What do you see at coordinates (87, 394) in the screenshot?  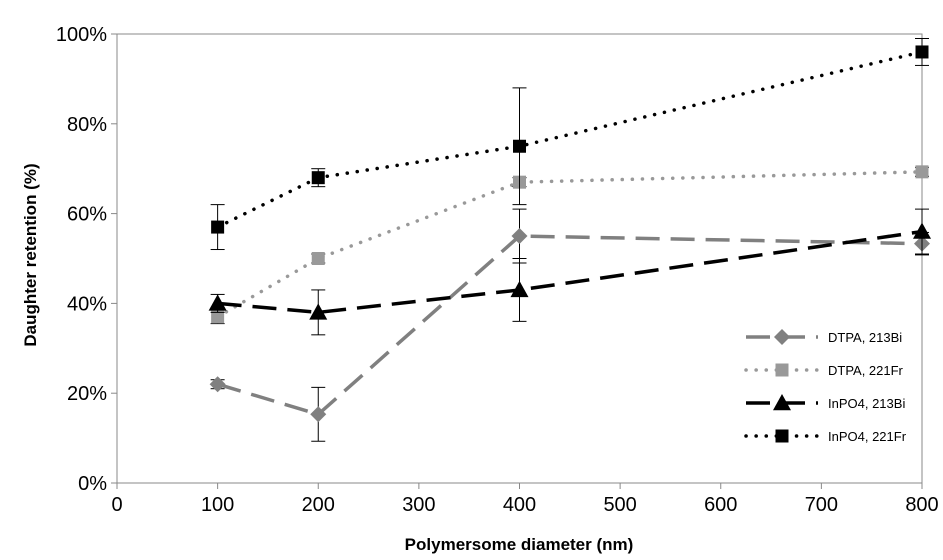 I see `y-tick-label: 20%` at bounding box center [87, 394].